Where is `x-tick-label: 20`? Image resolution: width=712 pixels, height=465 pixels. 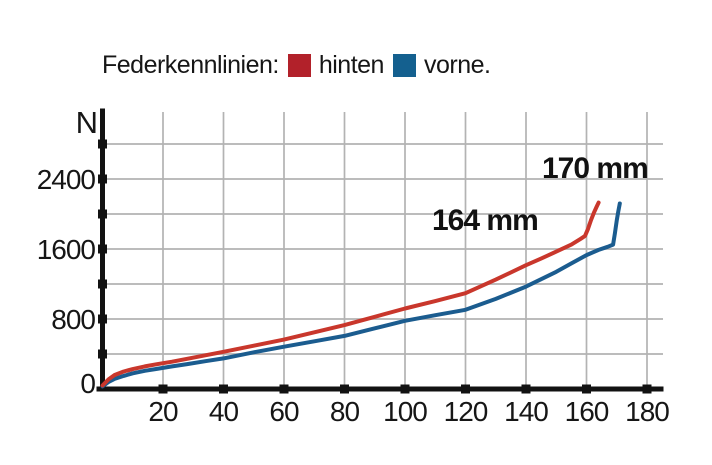
x-tick-label: 20 is located at coordinates (163, 411).